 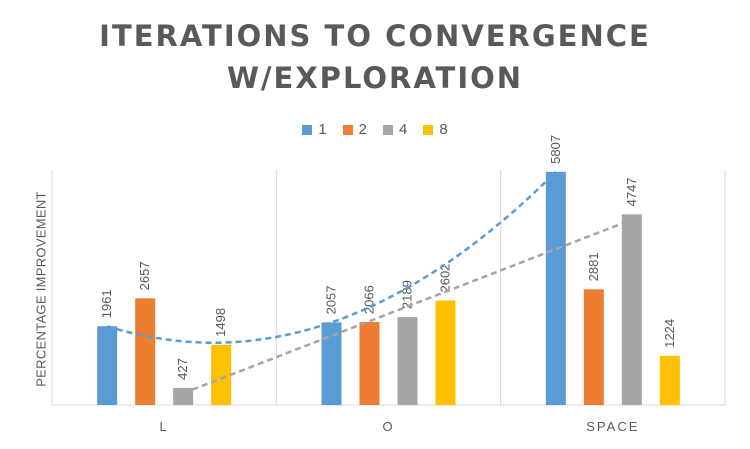 What do you see at coordinates (403, 129) in the screenshot?
I see `legend-label-4: 4` at bounding box center [403, 129].